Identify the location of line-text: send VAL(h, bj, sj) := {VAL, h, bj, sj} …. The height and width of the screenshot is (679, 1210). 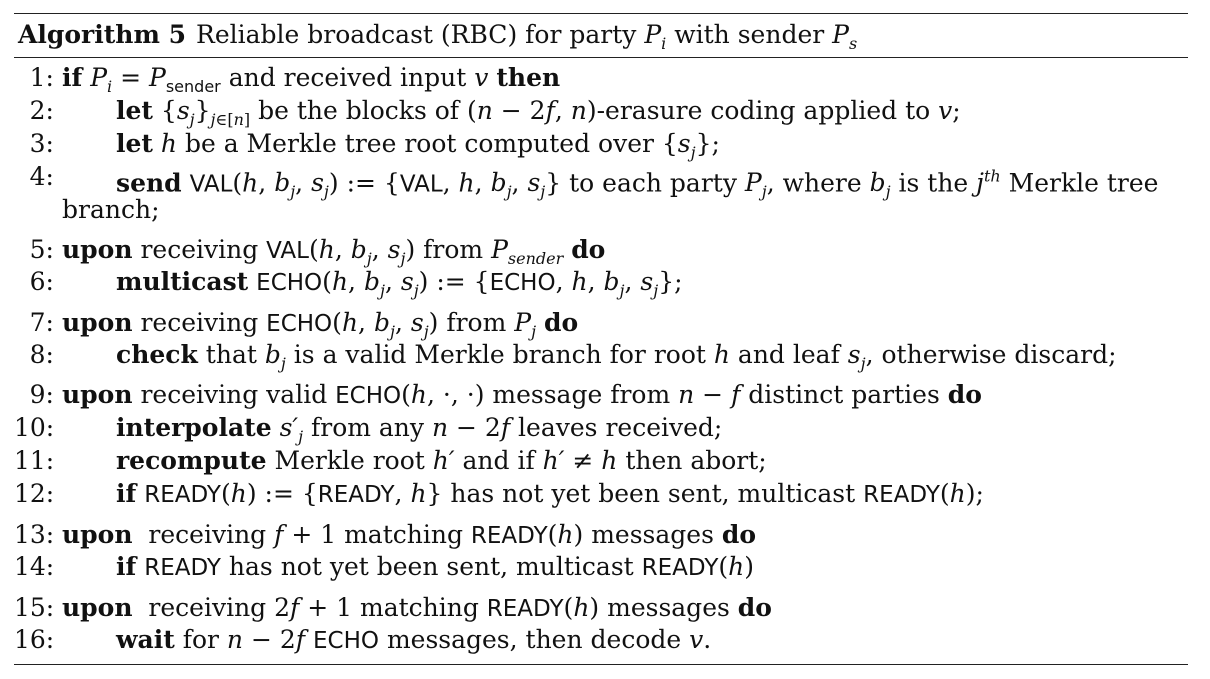
(637, 184).